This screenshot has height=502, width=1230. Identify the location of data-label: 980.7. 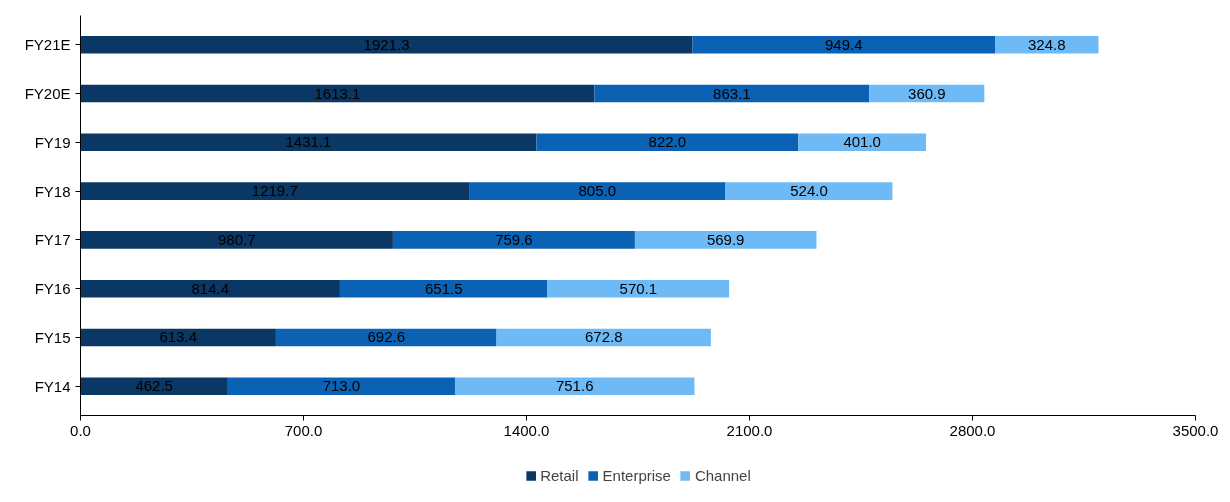
(236, 239).